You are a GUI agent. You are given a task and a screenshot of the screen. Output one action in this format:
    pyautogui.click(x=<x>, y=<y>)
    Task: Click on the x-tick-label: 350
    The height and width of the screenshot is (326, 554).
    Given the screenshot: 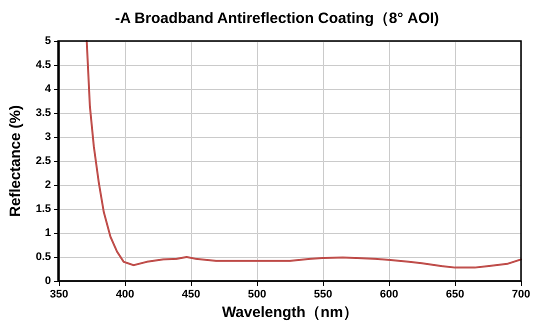 What is the action you would take?
    pyautogui.click(x=59, y=294)
    